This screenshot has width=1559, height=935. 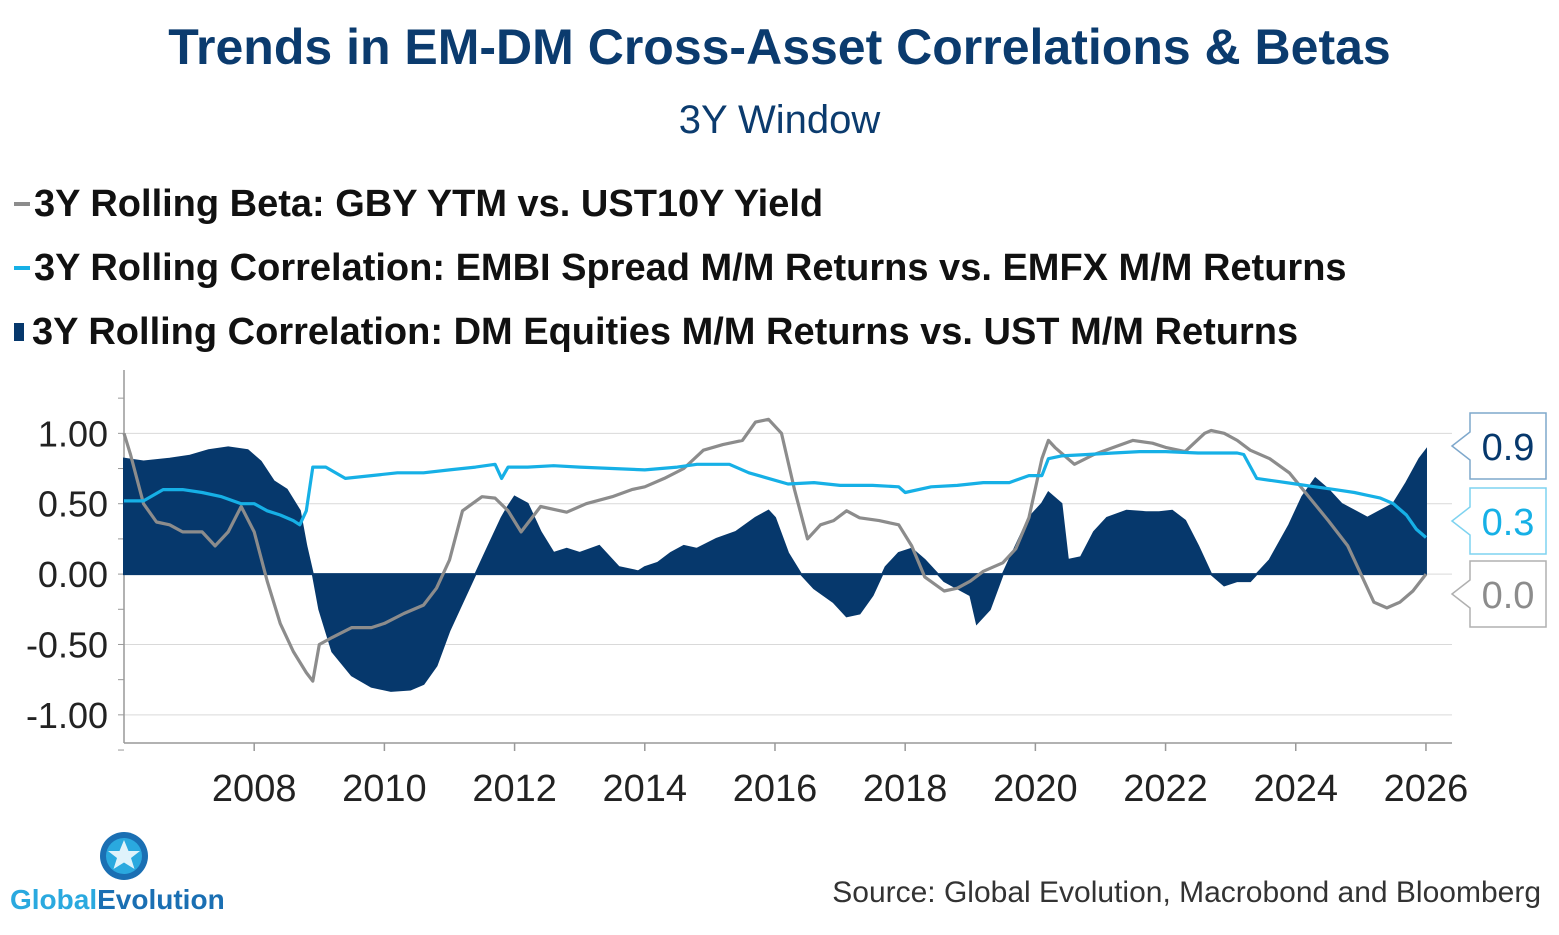 What do you see at coordinates (124, 856) in the screenshot?
I see `star-logo-icon` at bounding box center [124, 856].